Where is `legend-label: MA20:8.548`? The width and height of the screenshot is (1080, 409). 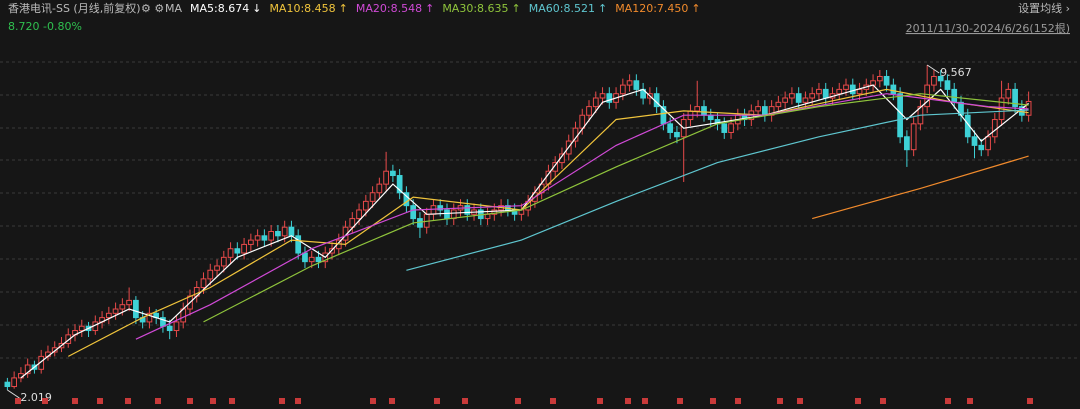
legend-label: MA20:8.548 is located at coordinates (389, 8).